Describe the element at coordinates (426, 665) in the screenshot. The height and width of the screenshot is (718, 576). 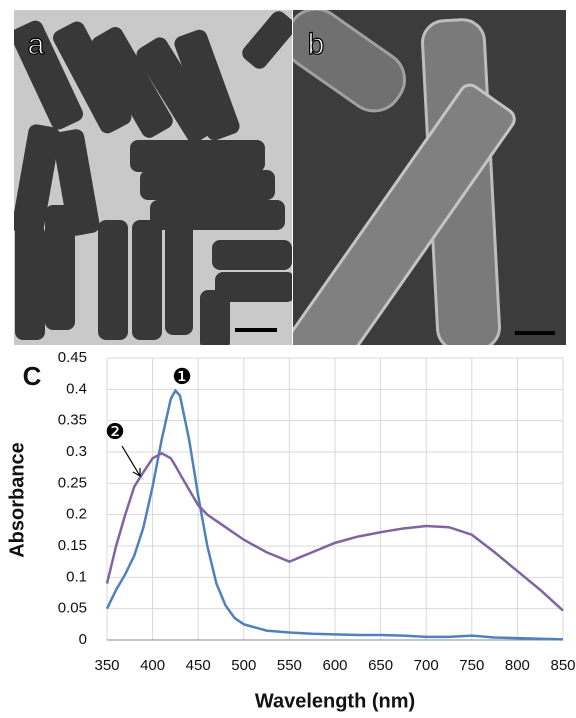
I see `x-tick-label: 700` at that location.